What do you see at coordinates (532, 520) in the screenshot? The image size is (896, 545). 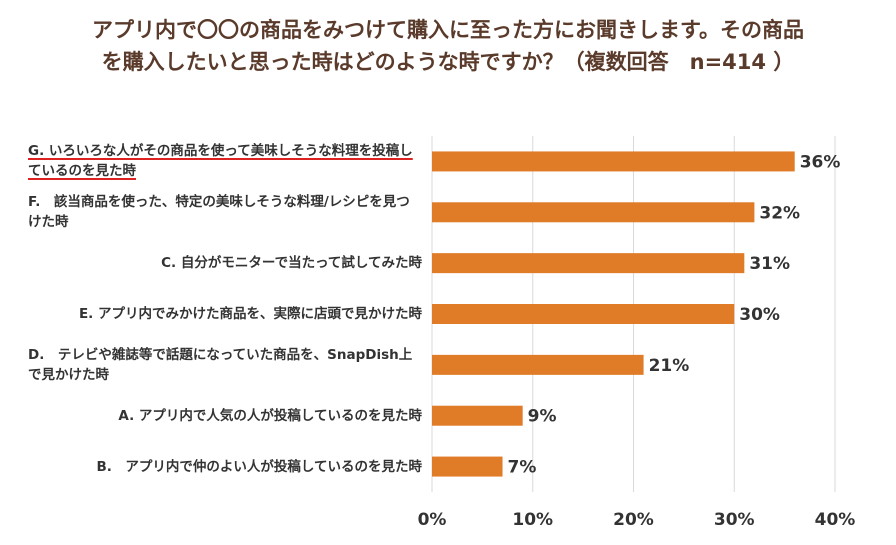 I see `x-tick-label: 10%` at bounding box center [532, 520].